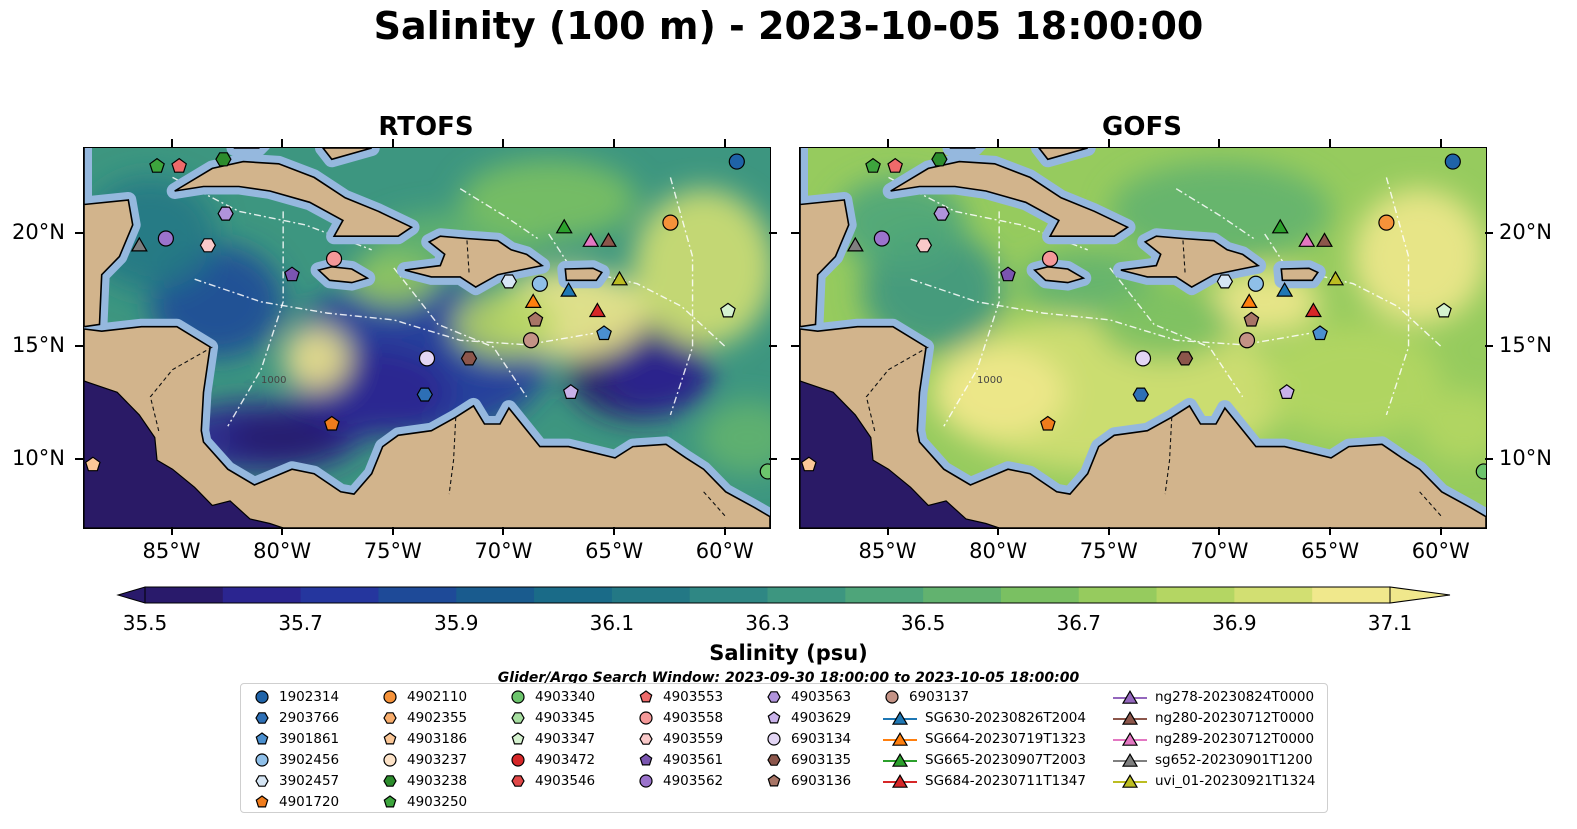 This screenshot has height=829, width=1577. I want to click on land-puertorico, so click(583, 274).